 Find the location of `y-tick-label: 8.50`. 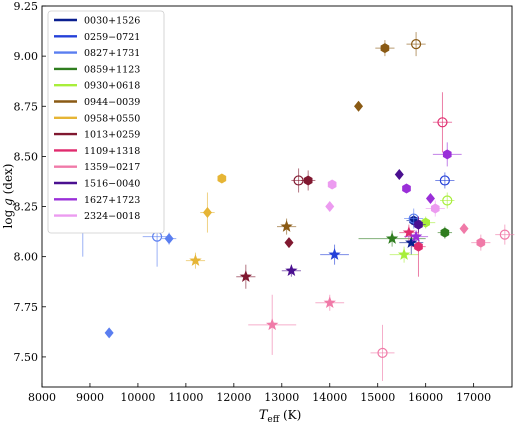

y-tick-label: 8.50 is located at coordinates (26, 156).